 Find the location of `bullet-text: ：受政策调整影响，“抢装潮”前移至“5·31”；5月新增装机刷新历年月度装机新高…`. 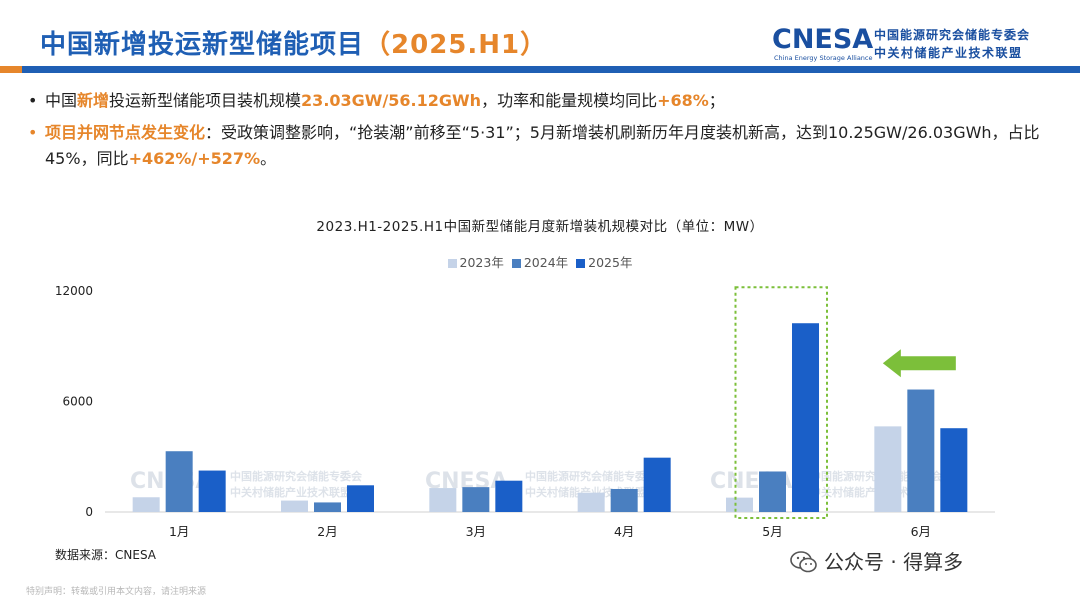

bullet-text: ：受政策调整影响，“抢装潮”前移至“5·31”；5月新增装机刷新历年月度装机新高… is located at coordinates (542, 145).